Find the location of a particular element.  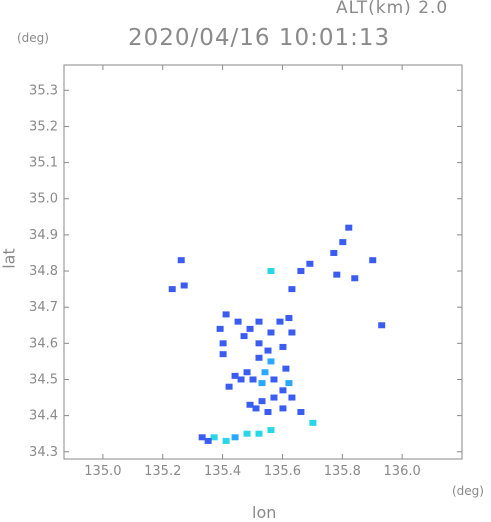

x-axis-title: lon is located at coordinates (264, 512).